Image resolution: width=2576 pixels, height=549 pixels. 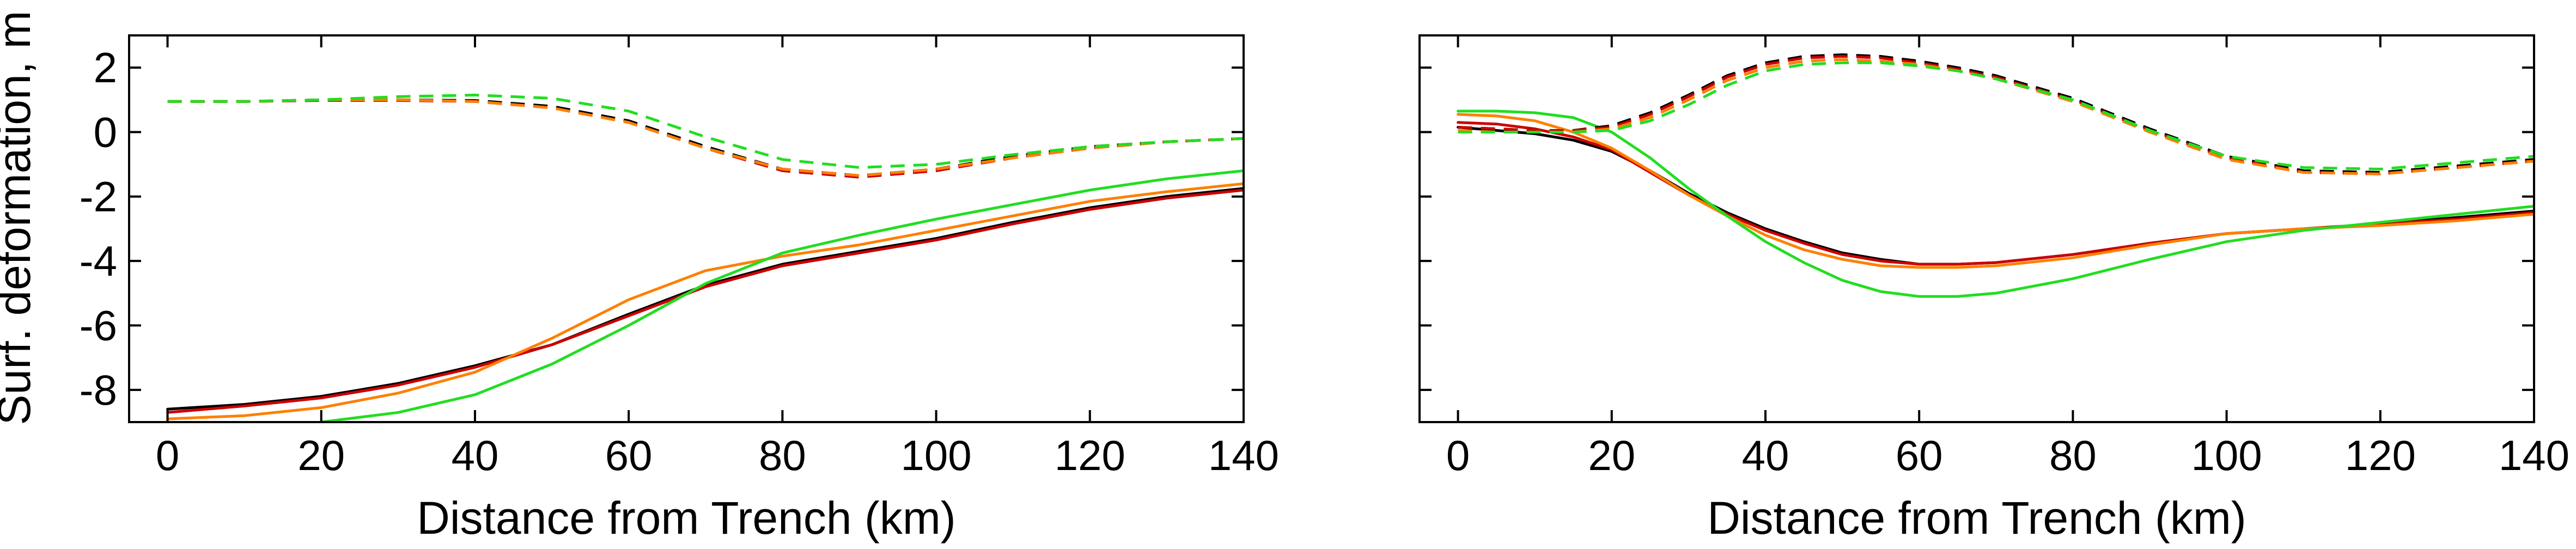 What do you see at coordinates (105, 67) in the screenshot?
I see `left-y-tick-label: 2` at bounding box center [105, 67].